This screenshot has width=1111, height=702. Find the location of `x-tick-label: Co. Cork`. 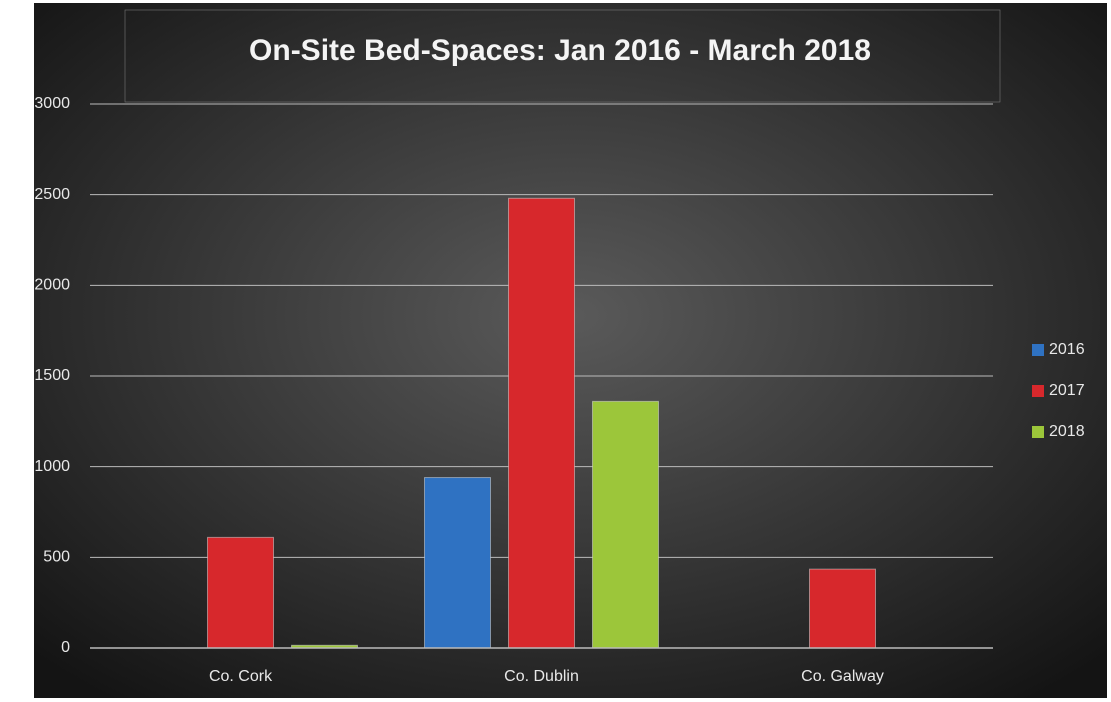

x-tick-label: Co. Cork is located at coordinates (241, 676).